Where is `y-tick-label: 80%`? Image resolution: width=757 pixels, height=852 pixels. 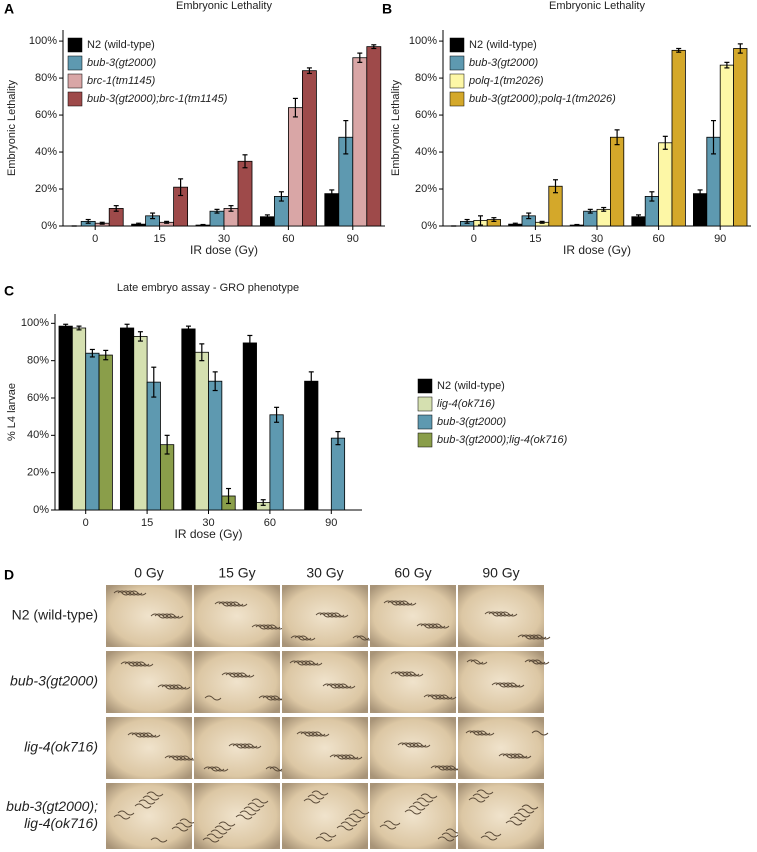
y-tick-label: 80% is located at coordinates (426, 78).